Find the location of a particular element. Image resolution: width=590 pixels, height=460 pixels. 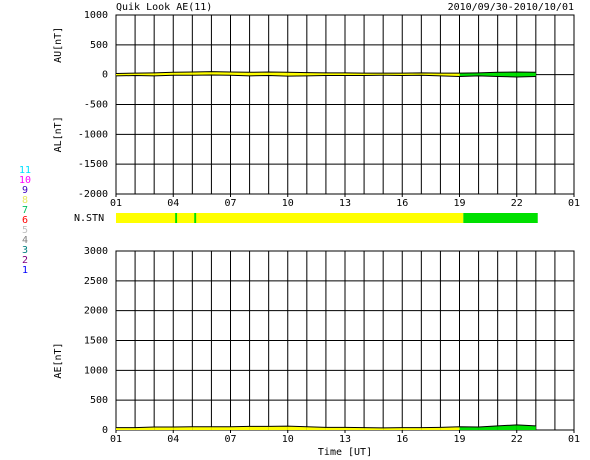

station-count: 2 is located at coordinates (25, 260).